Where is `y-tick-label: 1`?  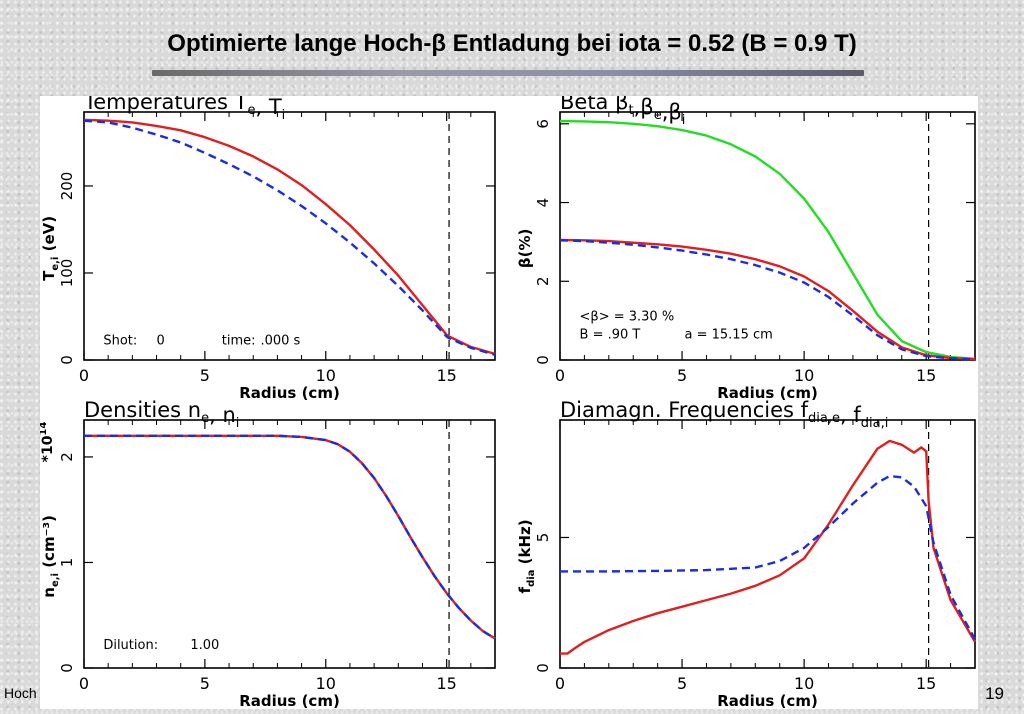 y-tick-label: 1 is located at coordinates (67, 563).